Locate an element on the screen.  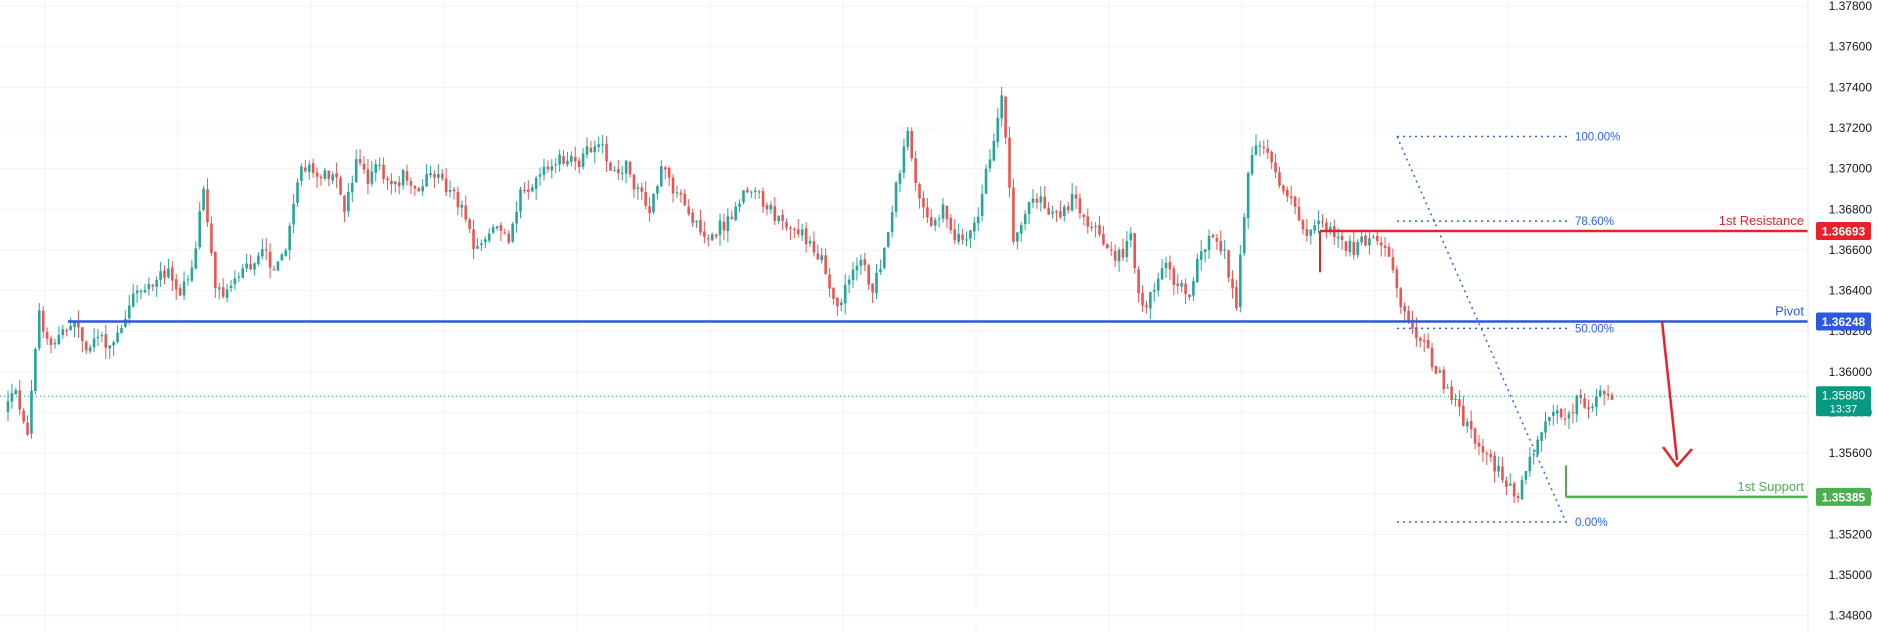
bearish-arrow-icon is located at coordinates (1676, 394).